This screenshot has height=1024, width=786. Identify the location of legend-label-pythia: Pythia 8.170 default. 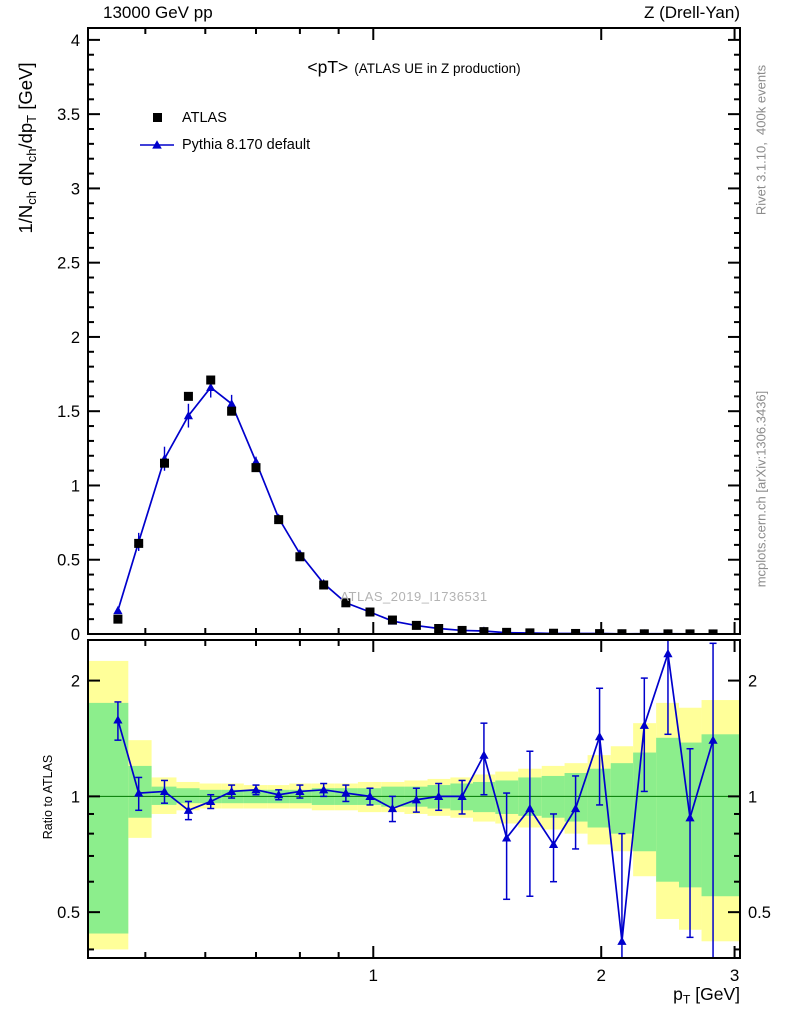
(246, 144).